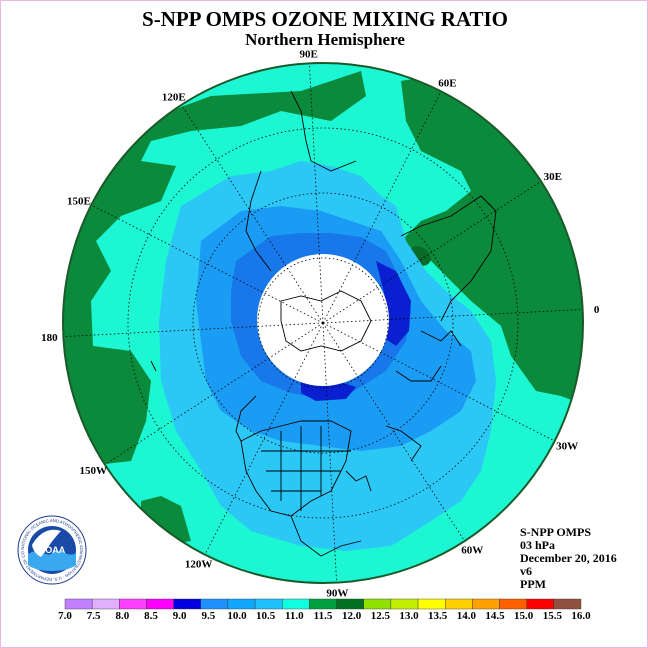 Image resolution: width=648 pixels, height=648 pixels. I want to click on colorbar-tick-label: 12.0, so click(352, 616).